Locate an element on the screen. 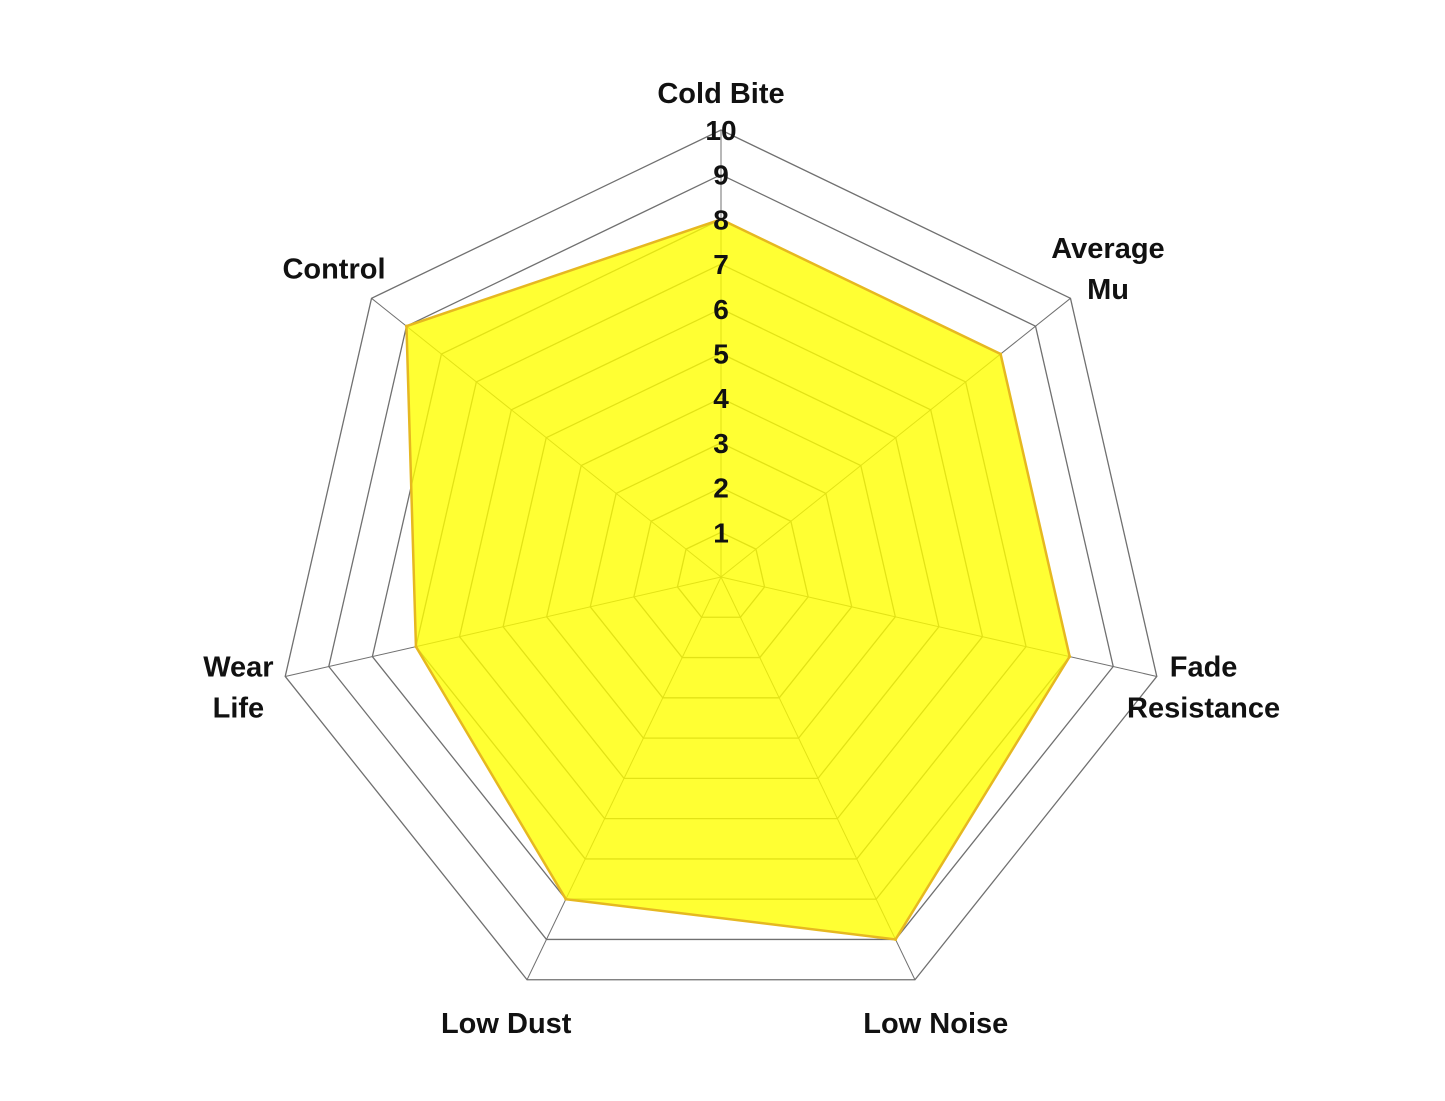 This screenshot has width=1445, height=1101. axis-label: Control is located at coordinates (333, 269).